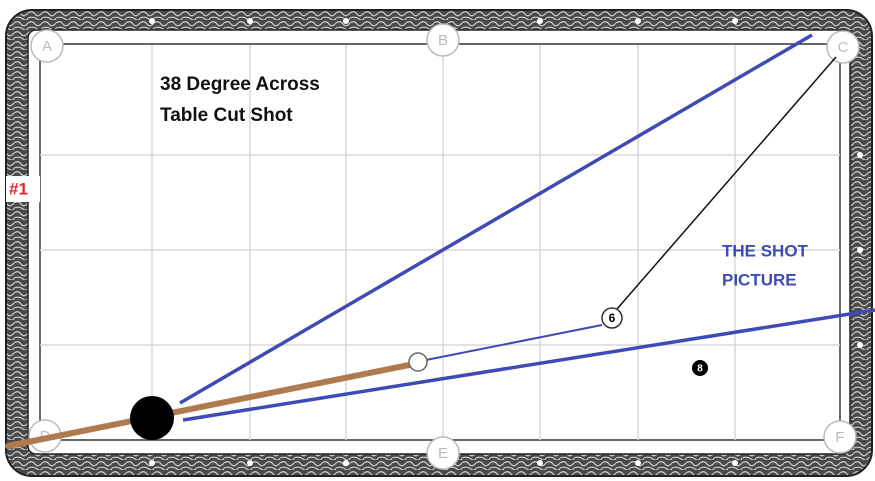  I want to click on ball-label: 6, so click(612, 318).